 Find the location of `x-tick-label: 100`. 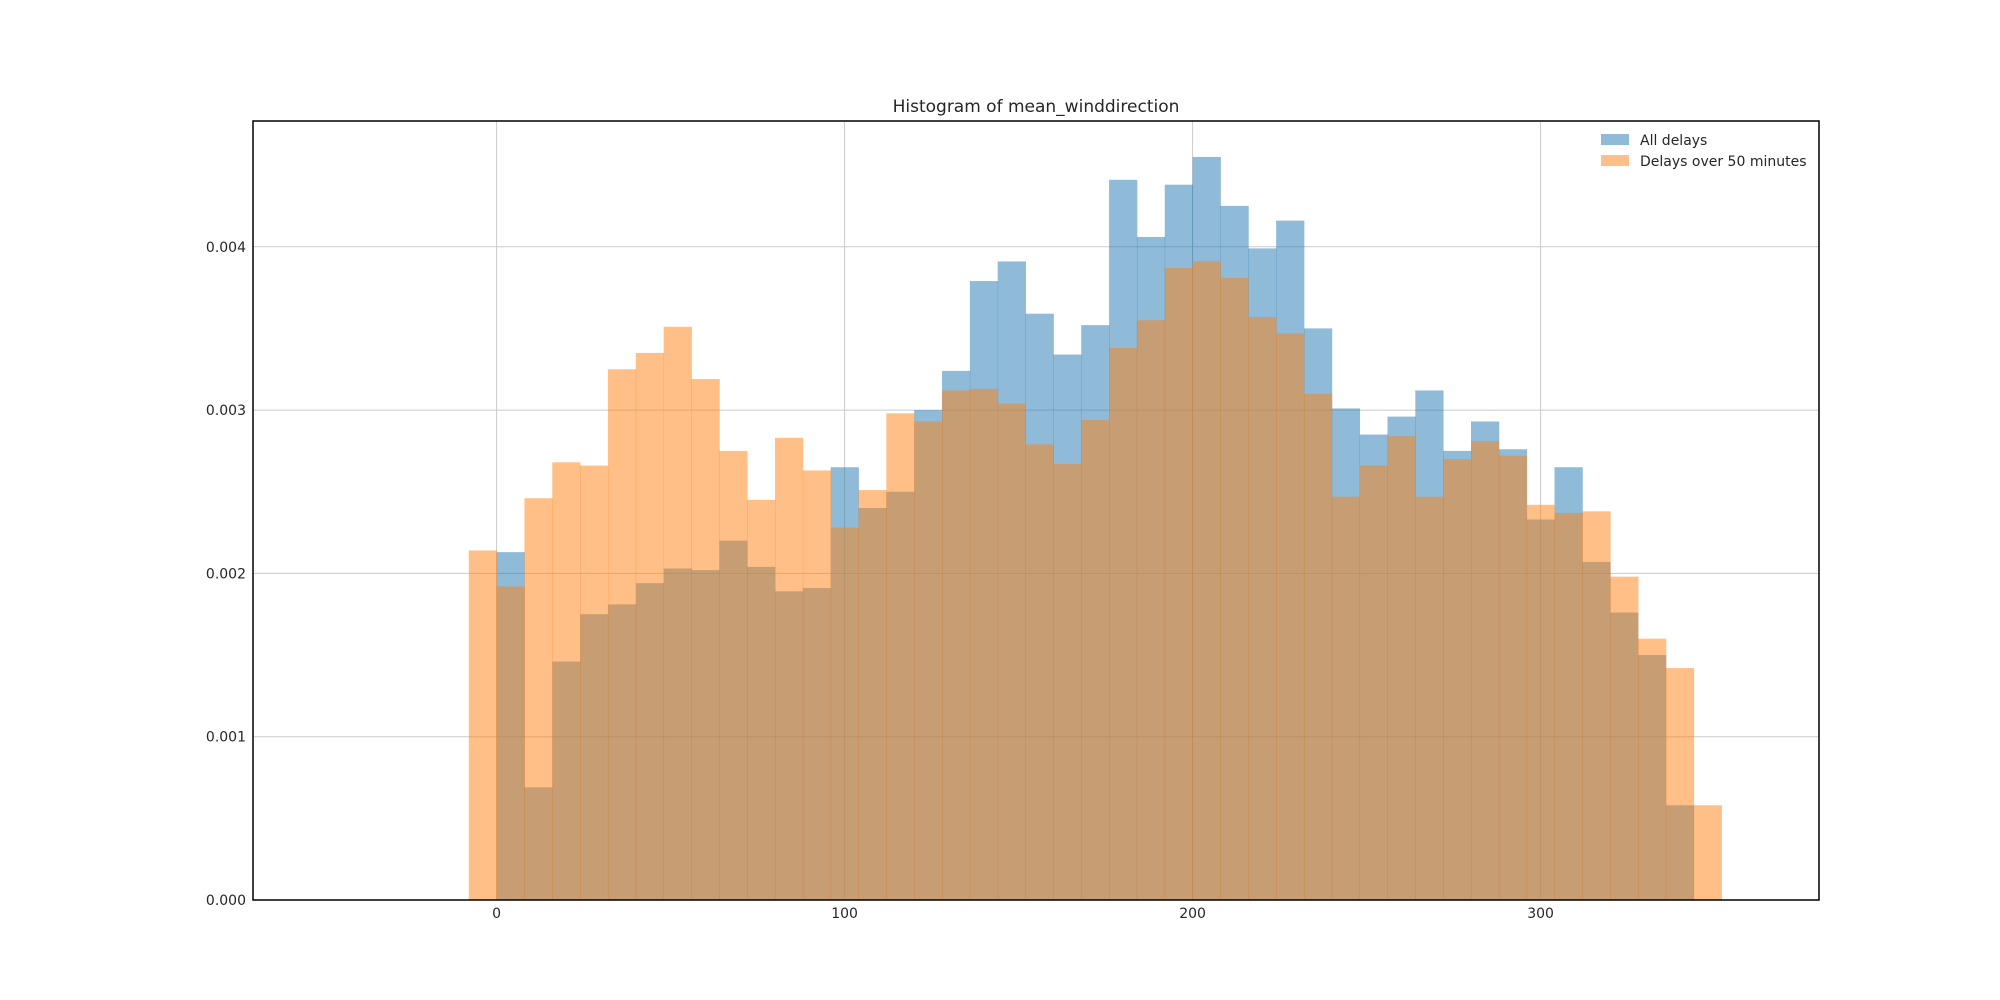

x-tick-label: 100 is located at coordinates (844, 914).